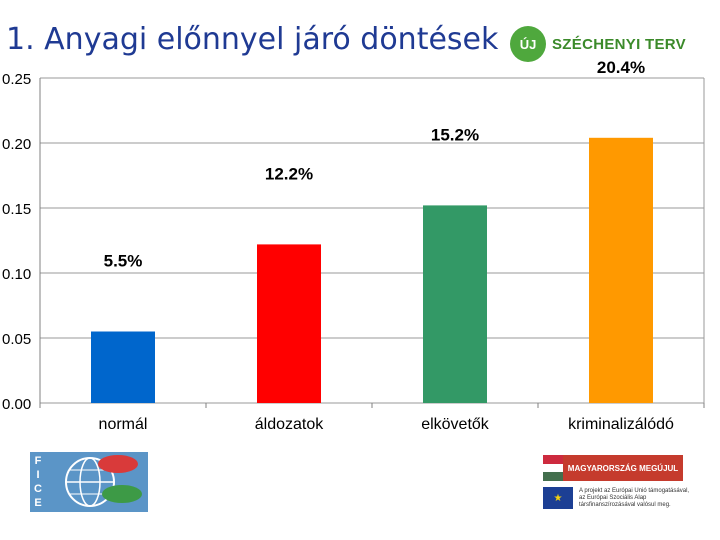 This screenshot has width=720, height=540. I want to click on hungary-banner-text: MAGYARORSZÁG MEGÚJUL, so click(623, 468).